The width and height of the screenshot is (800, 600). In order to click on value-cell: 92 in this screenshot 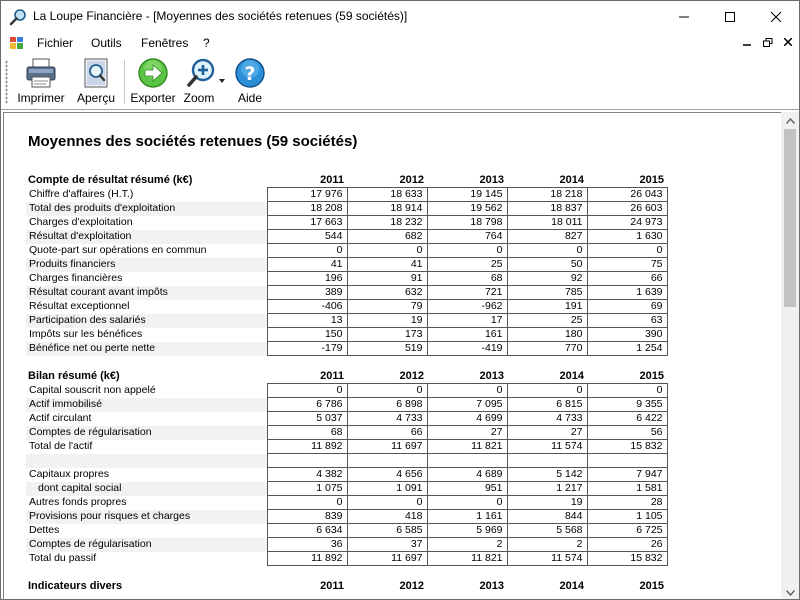, I will do `click(547, 278)`.